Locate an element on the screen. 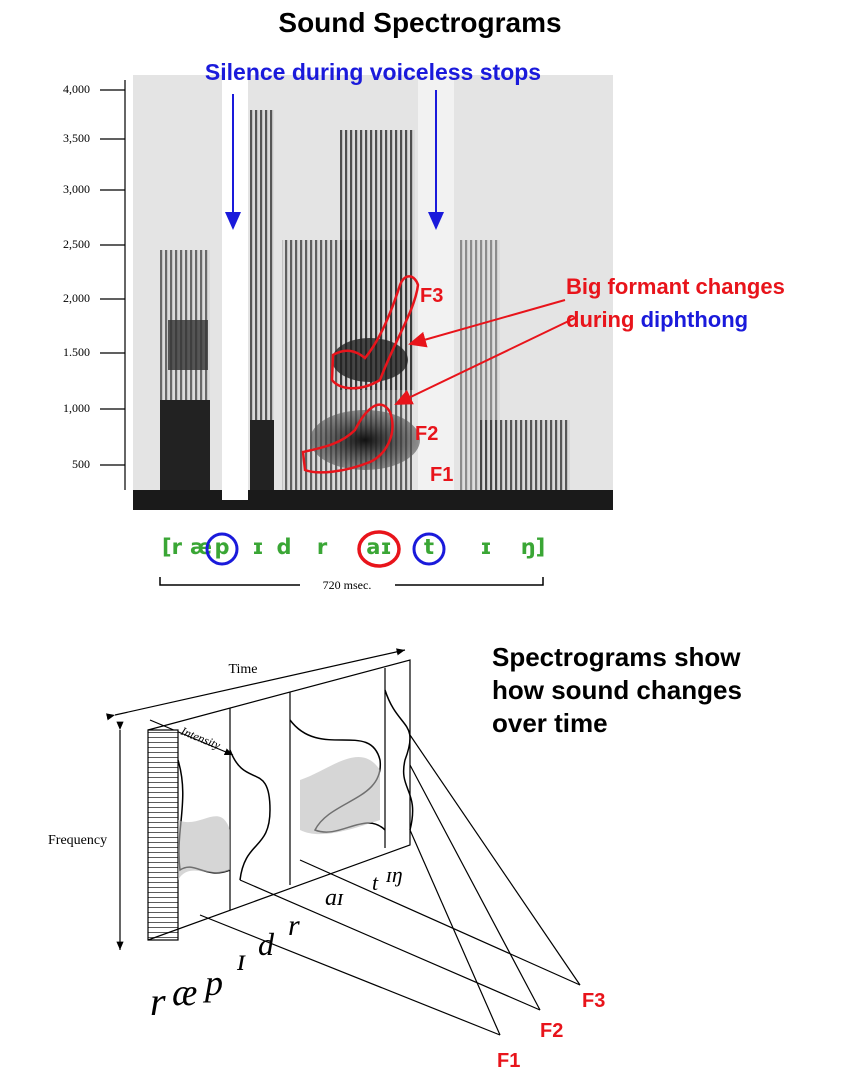 Image resolution: width=842 pixels, height=1088 pixels. frequency-label: 3,000 is located at coordinates (76, 189).